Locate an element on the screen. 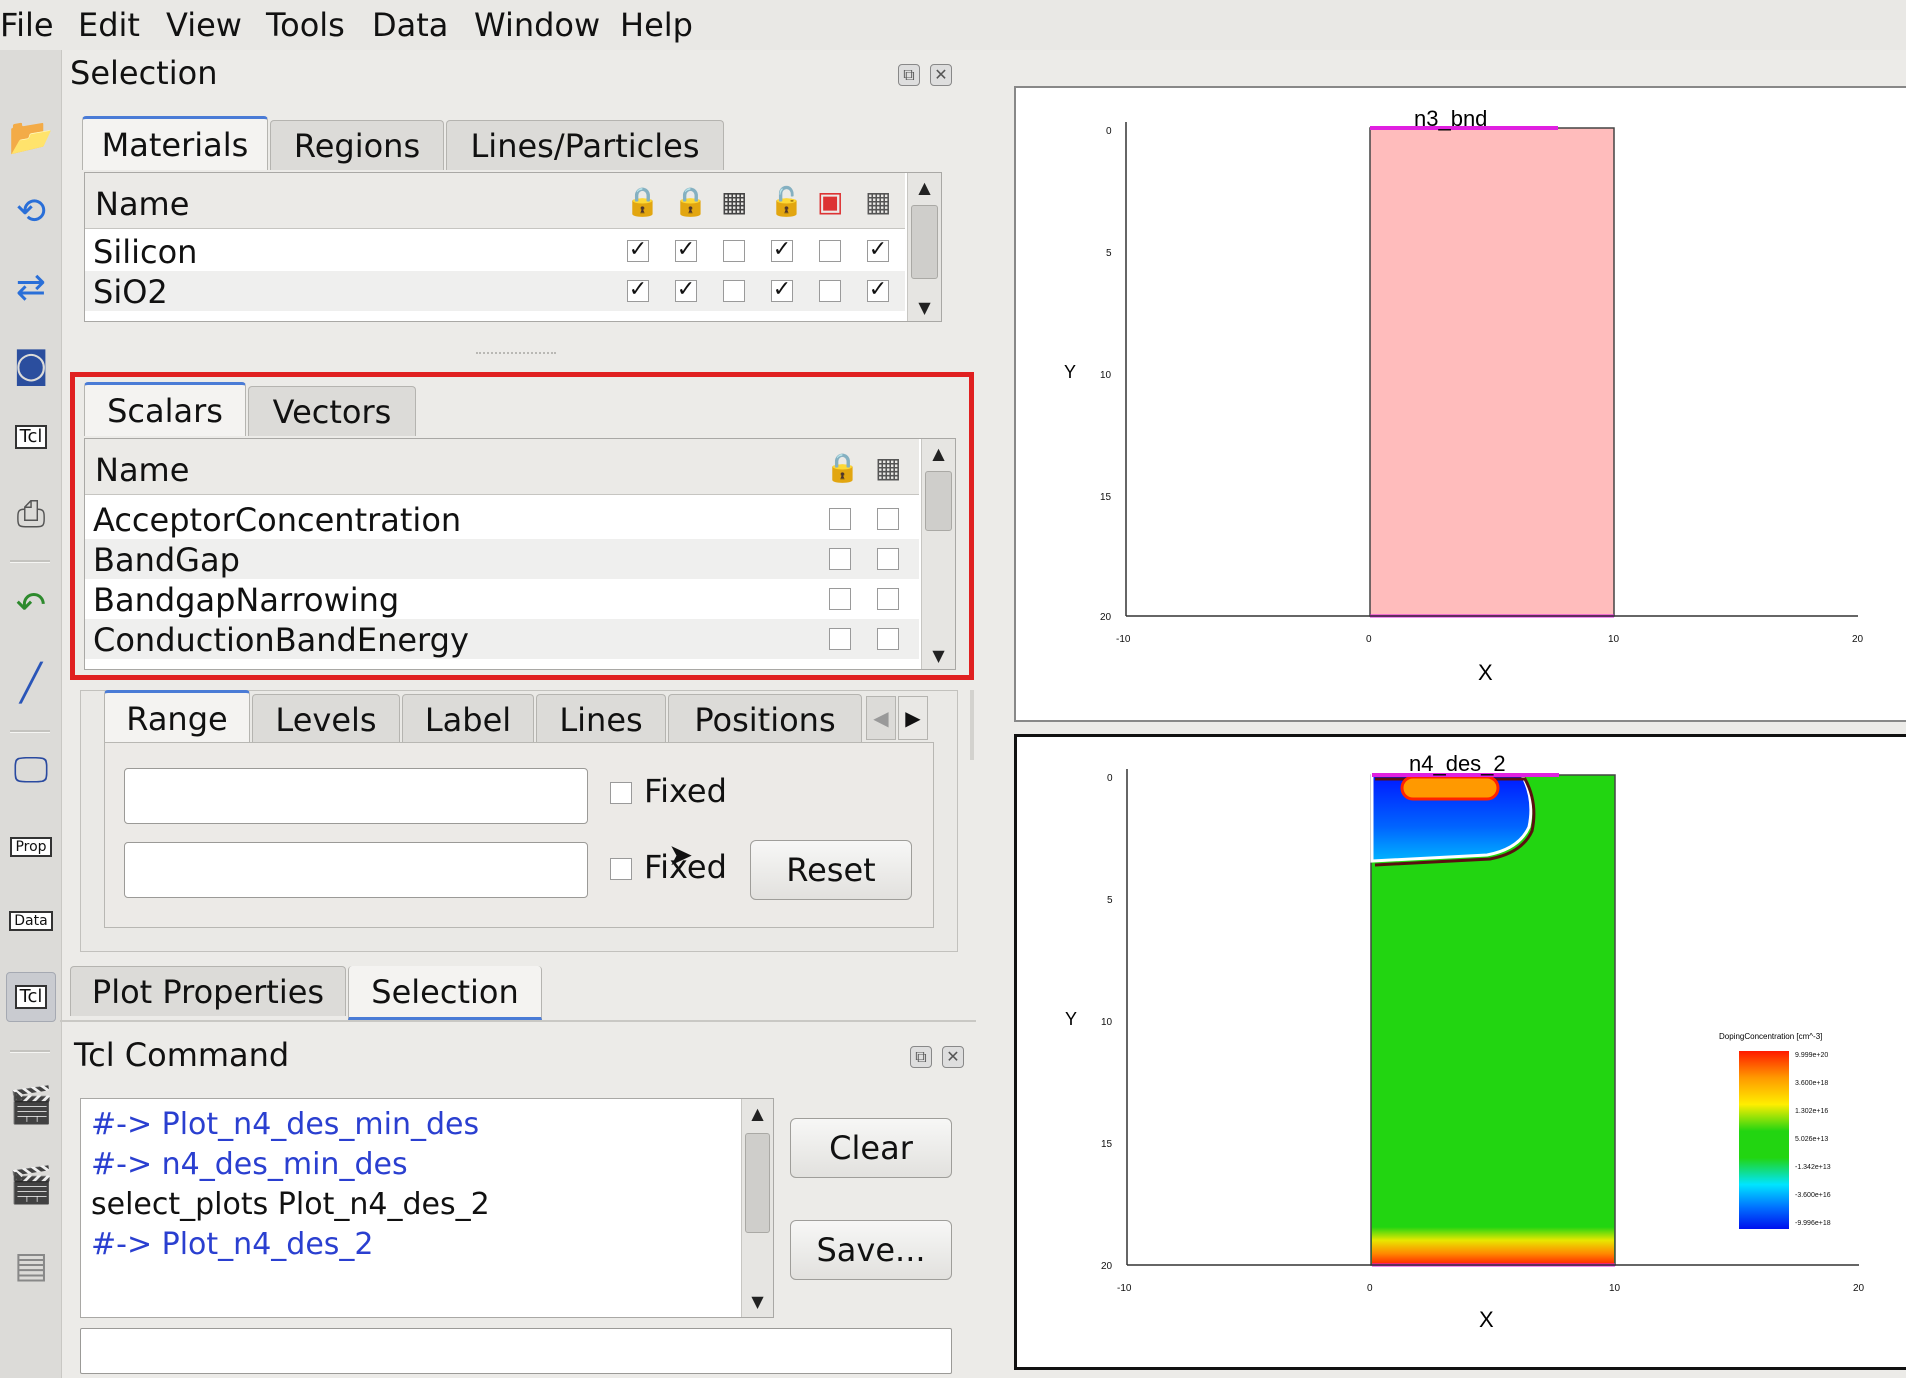 The image size is (1906, 1378). printer-icon: ⎙ is located at coordinates (31, 514).